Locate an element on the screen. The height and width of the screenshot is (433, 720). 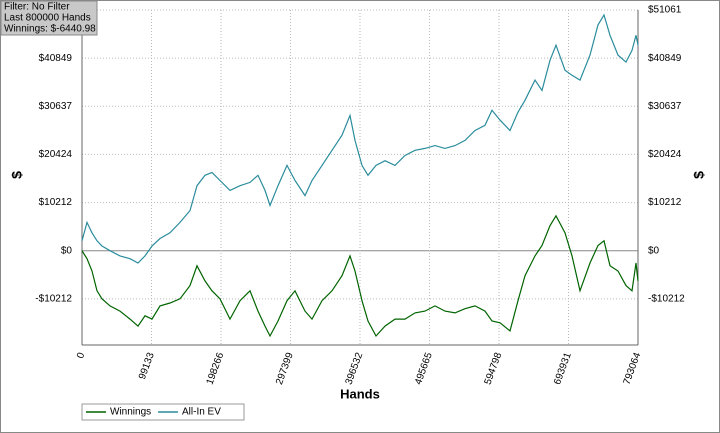
legend-label: All-In EV is located at coordinates (201, 412).